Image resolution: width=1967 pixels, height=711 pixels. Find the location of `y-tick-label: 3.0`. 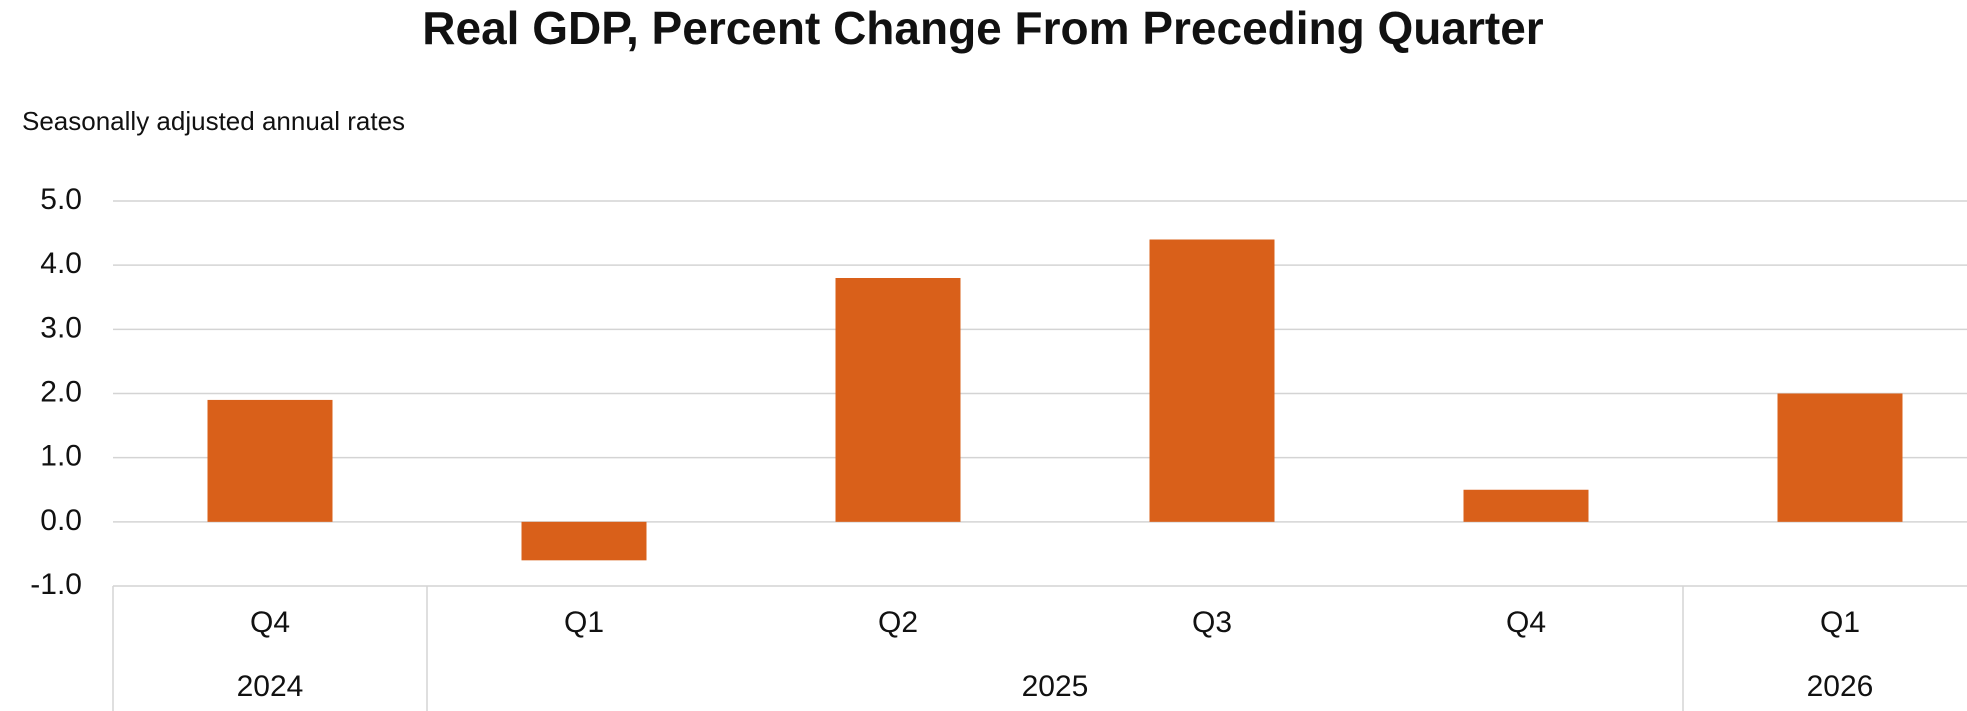

y-tick-label: 3.0 is located at coordinates (61, 327).